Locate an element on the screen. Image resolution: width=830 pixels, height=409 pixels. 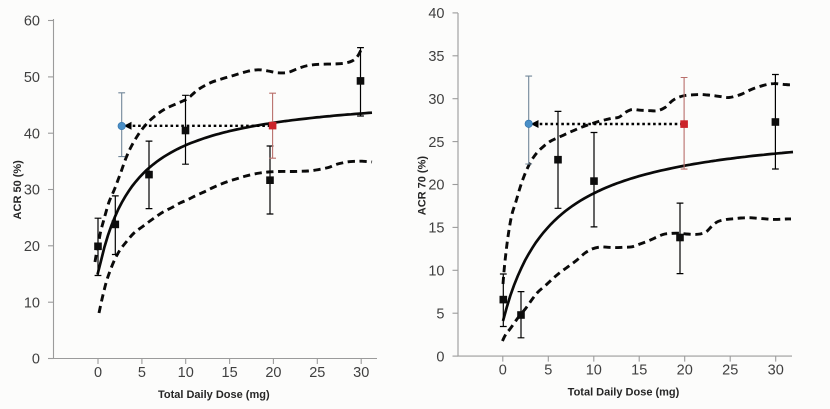
svg-text: 35 is located at coordinates (436, 57).